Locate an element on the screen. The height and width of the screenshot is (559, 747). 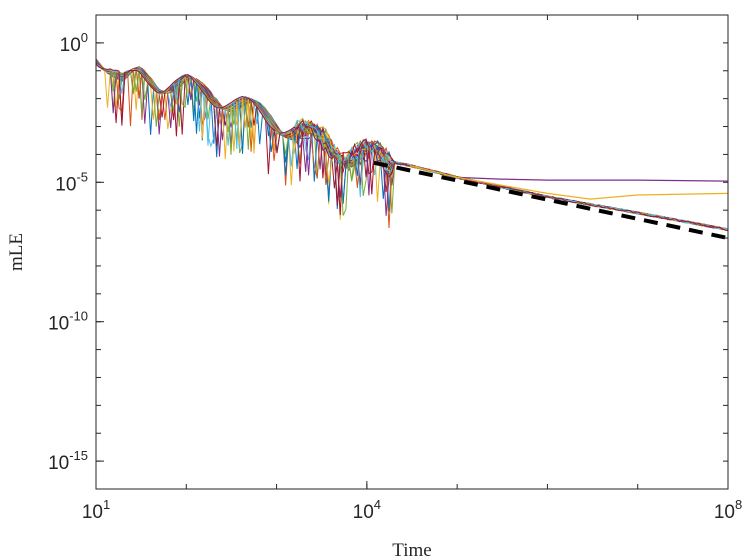
y-tick-label: 10⁰ is located at coordinates (74, 43).